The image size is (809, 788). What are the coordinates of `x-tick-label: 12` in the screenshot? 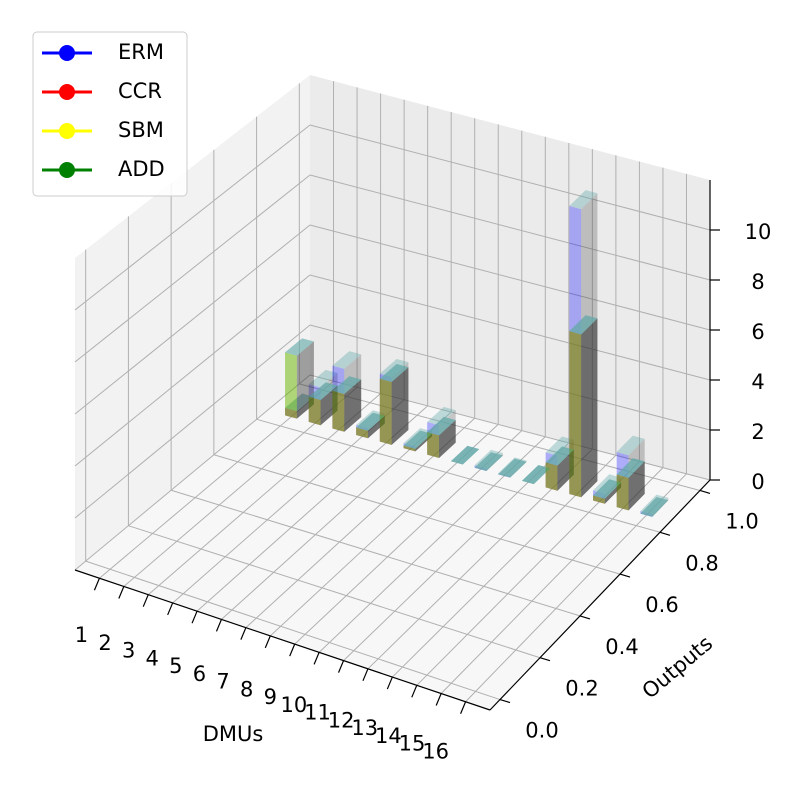 It's located at (341, 720).